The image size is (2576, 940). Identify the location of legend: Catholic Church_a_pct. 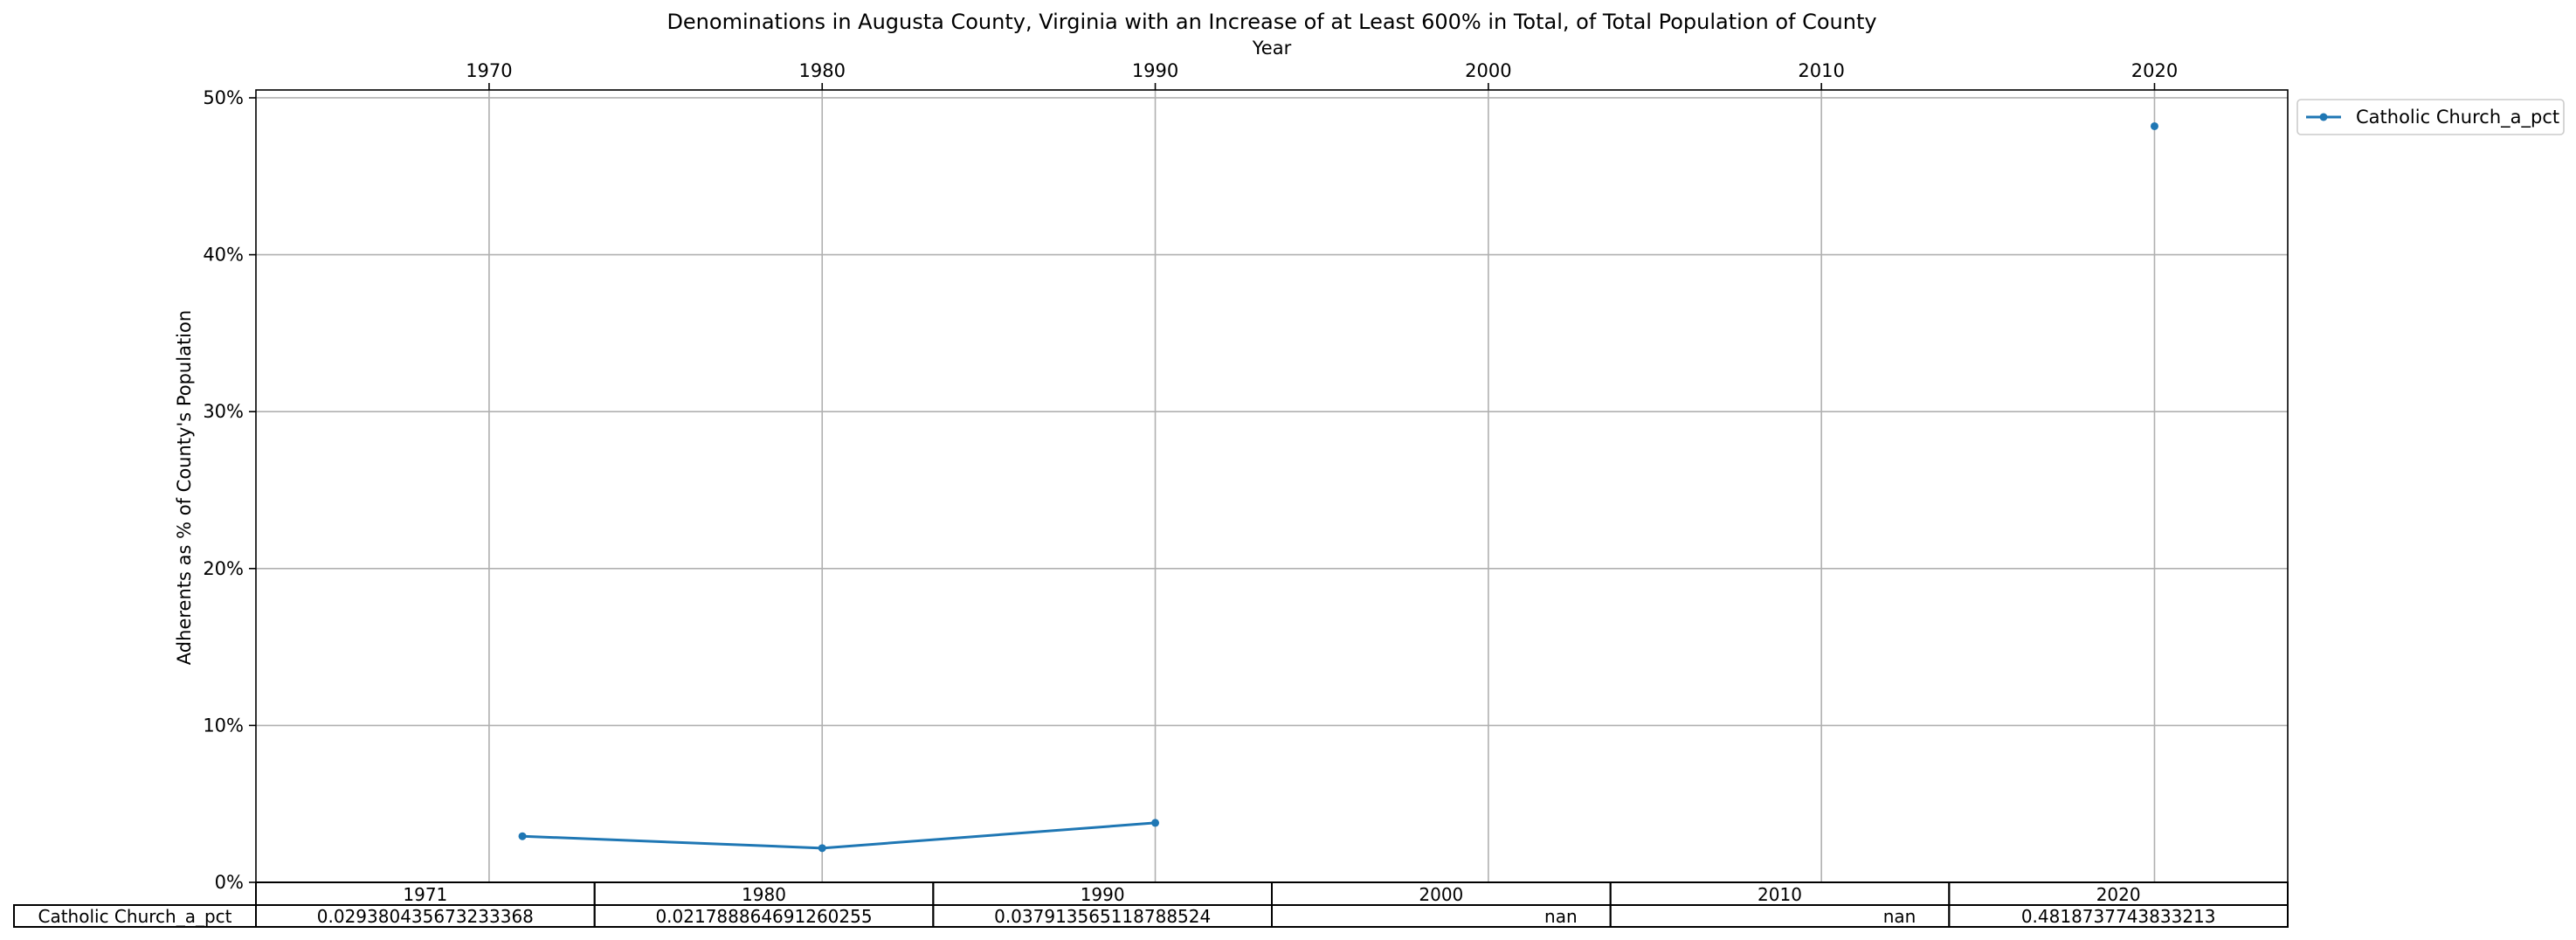
(2430, 117).